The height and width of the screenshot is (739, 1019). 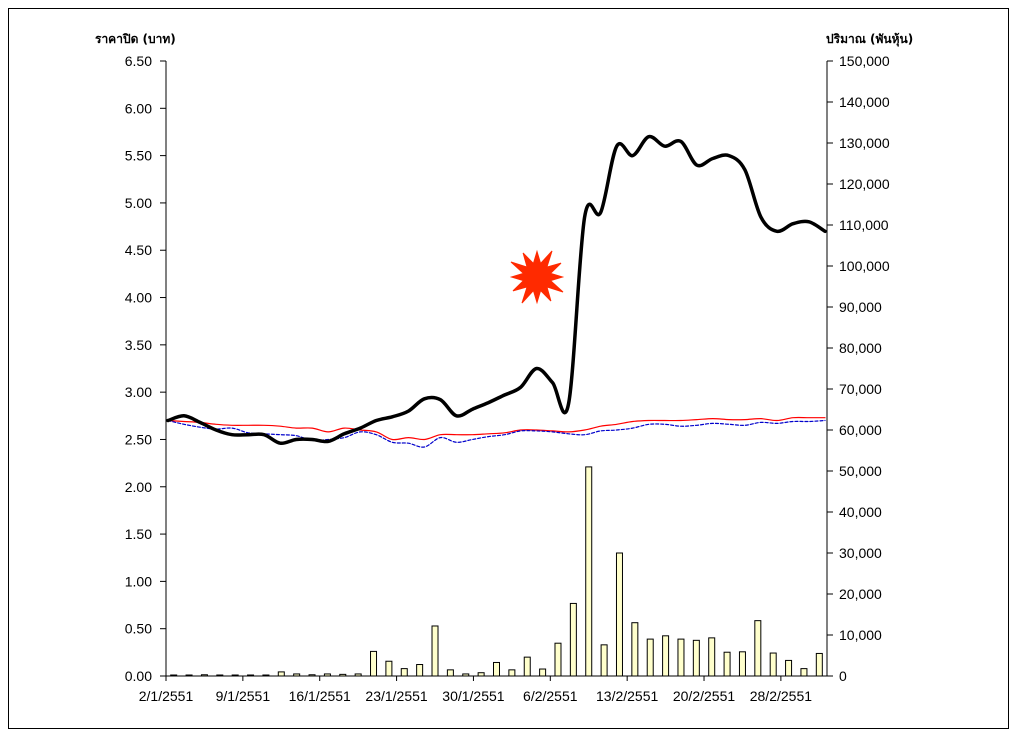 I want to click on x-tick-label: 30/1/2551, so click(x=473, y=696).